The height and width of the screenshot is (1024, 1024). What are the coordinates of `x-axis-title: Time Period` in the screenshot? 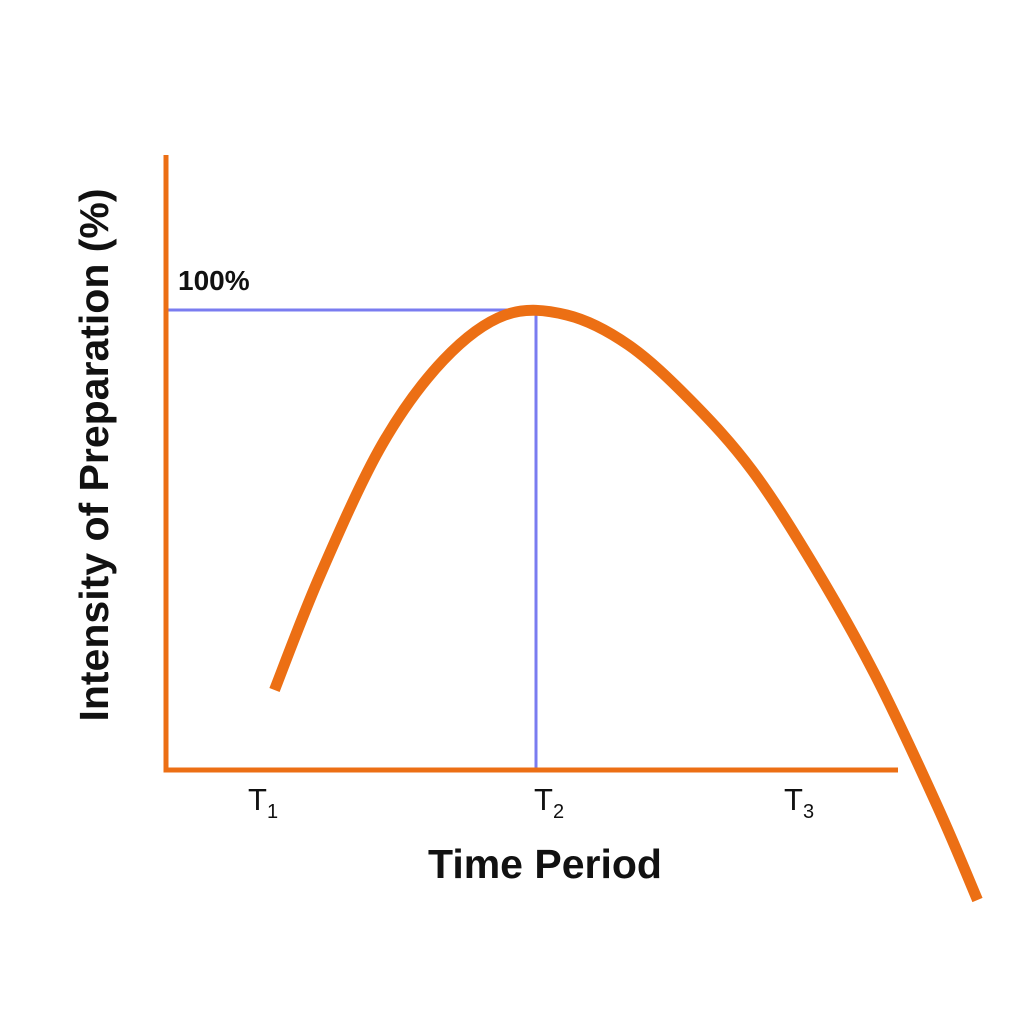 It's located at (545, 864).